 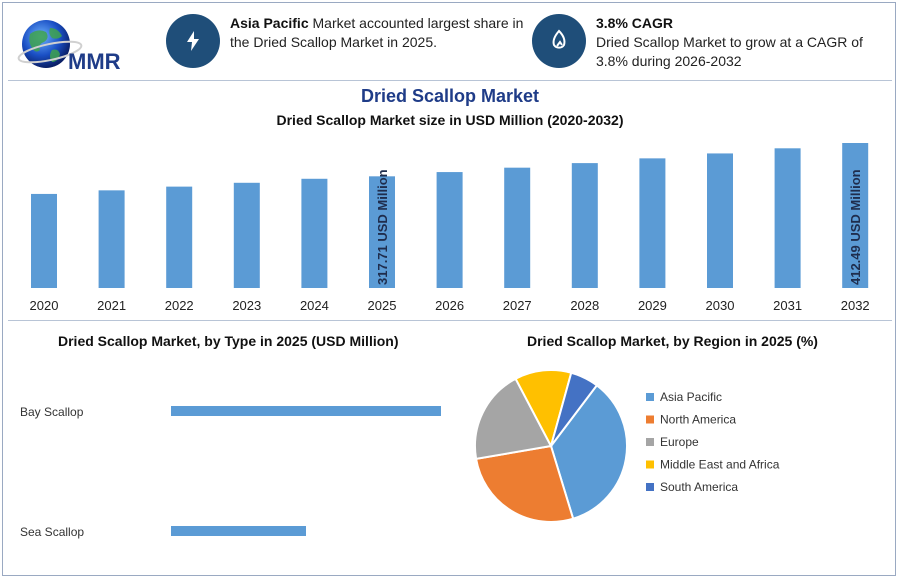 I want to click on legend-label: South America, so click(x=699, y=487).